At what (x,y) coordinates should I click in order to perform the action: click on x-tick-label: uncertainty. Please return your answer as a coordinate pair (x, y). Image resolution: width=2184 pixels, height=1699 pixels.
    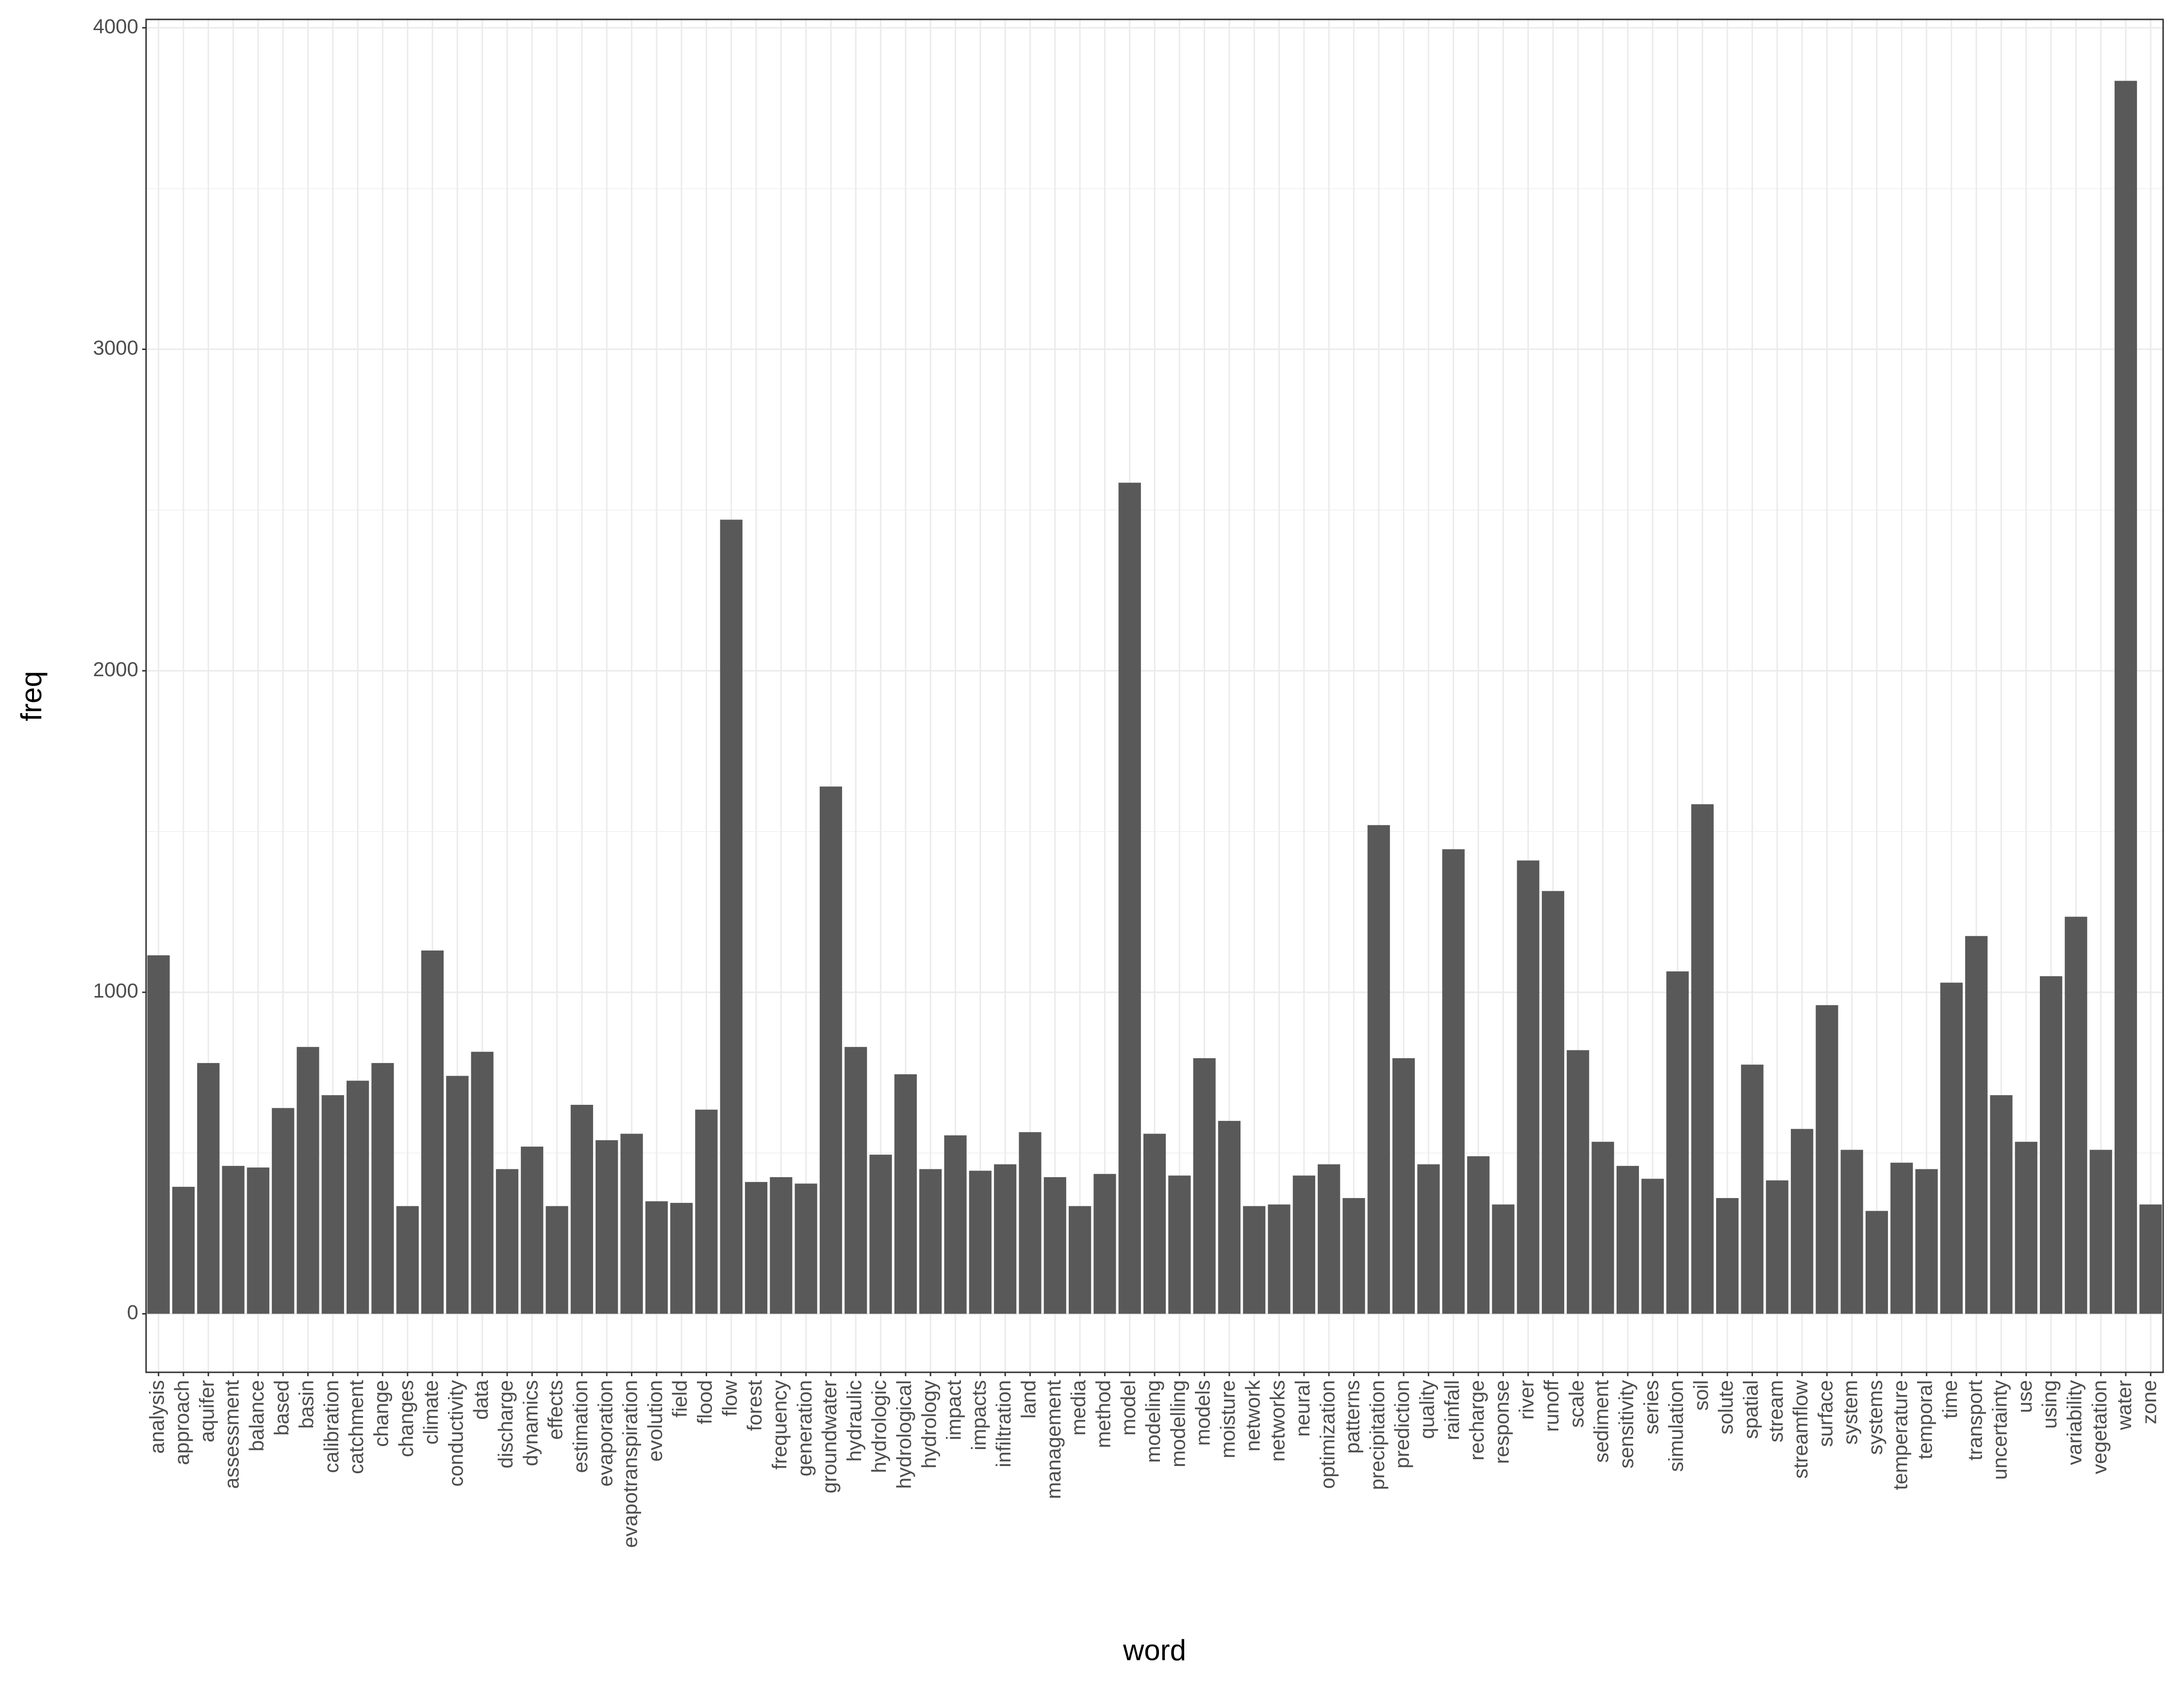
    Looking at the image, I should click on (1999, 1430).